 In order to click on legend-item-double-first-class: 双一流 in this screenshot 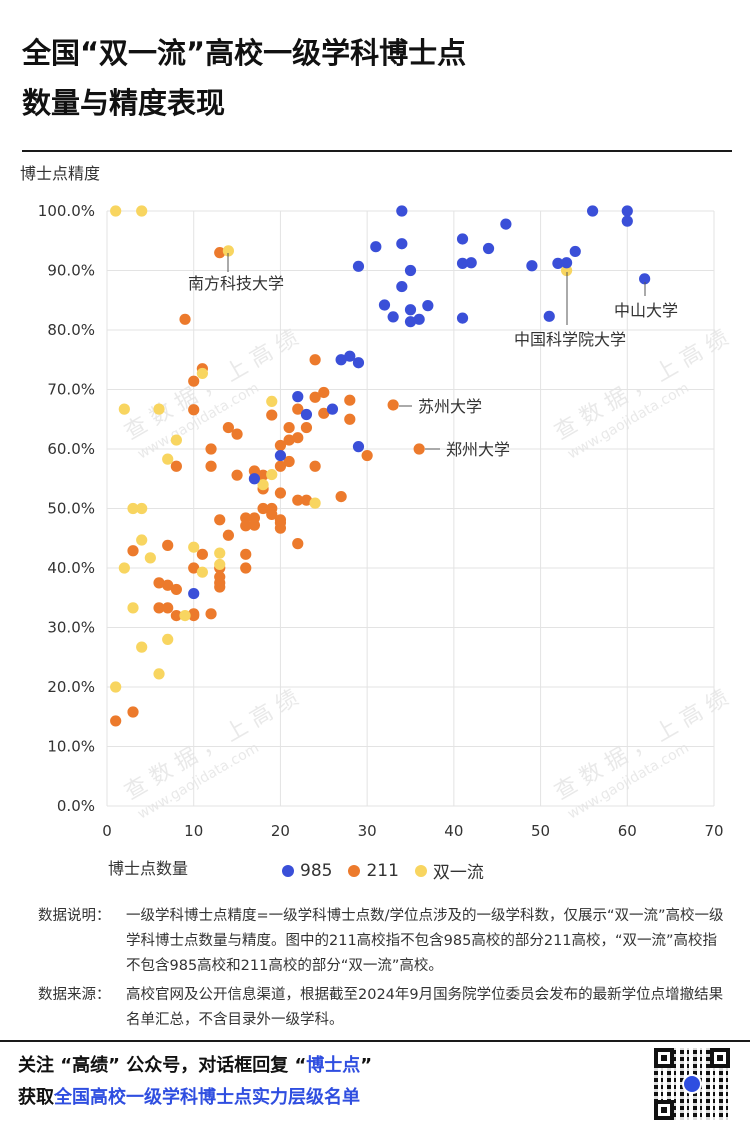, I will do `click(449, 870)`.